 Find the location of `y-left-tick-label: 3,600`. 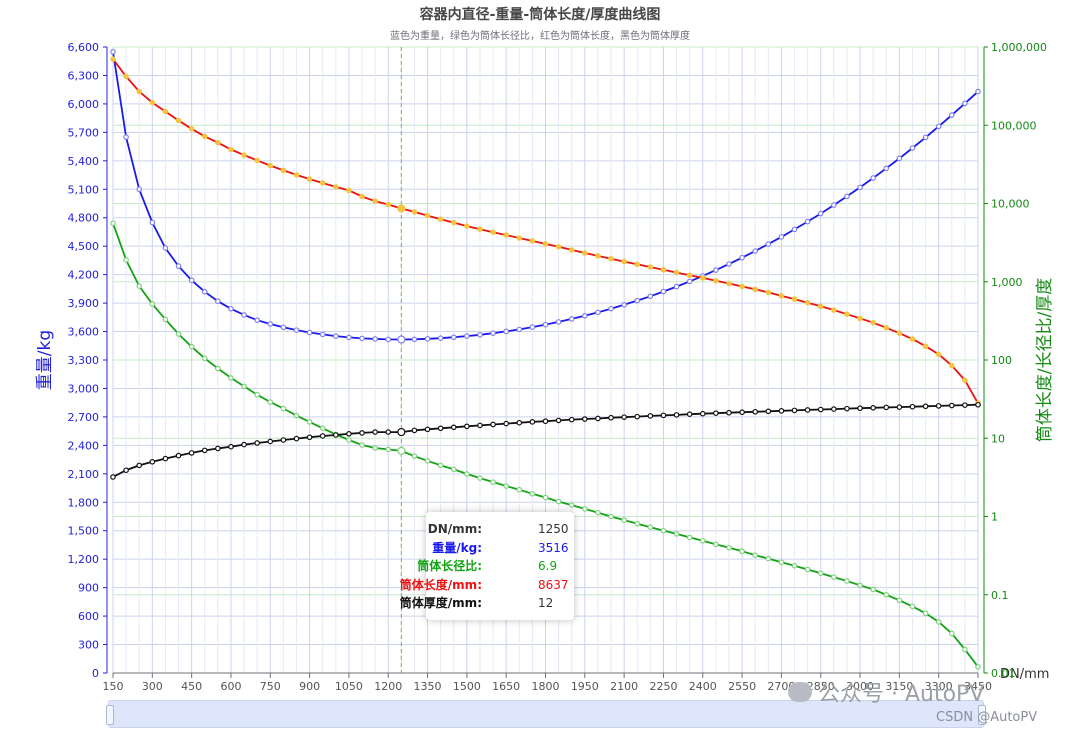

y-left-tick-label: 3,600 is located at coordinates (84, 332).